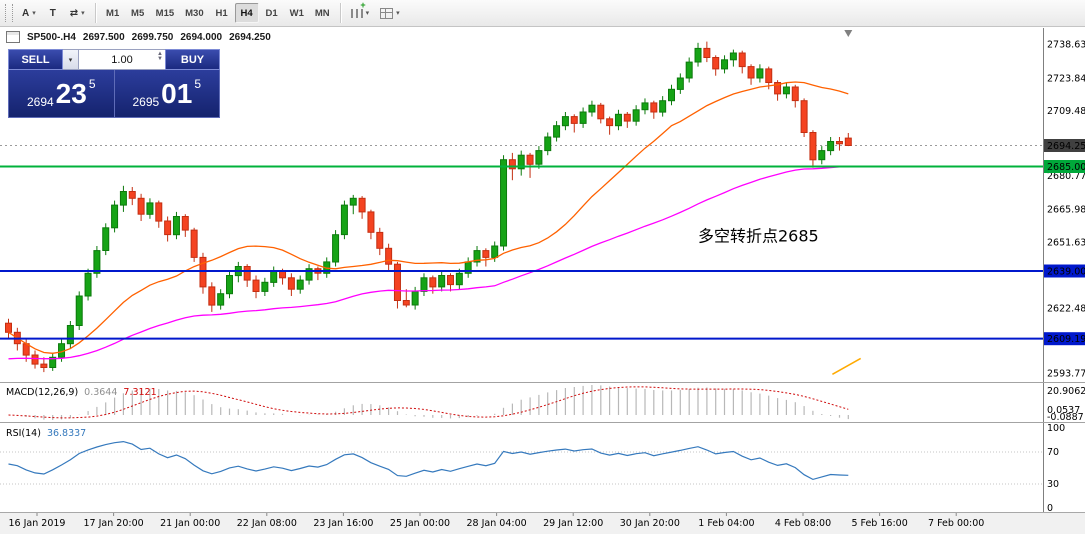  I want to click on timeframe-group: M1 M5 M15 M30 H1 H4 D1 W1 MN, so click(218, 13).